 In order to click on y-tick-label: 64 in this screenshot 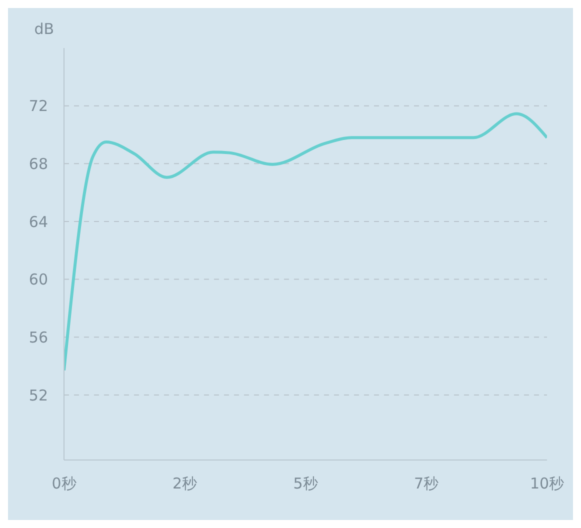, I will do `click(38, 221)`.